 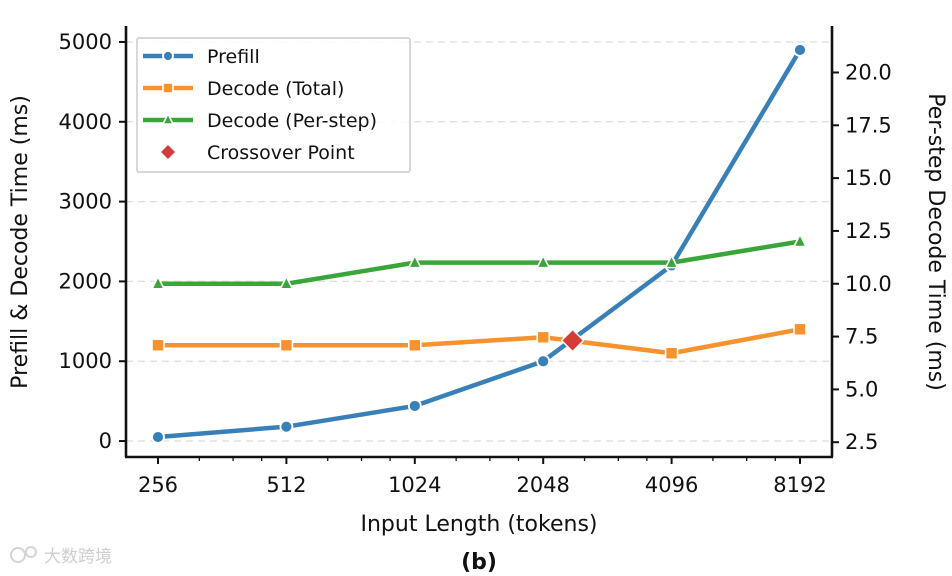 I want to click on y-tick-label: 5000, so click(x=85, y=42).